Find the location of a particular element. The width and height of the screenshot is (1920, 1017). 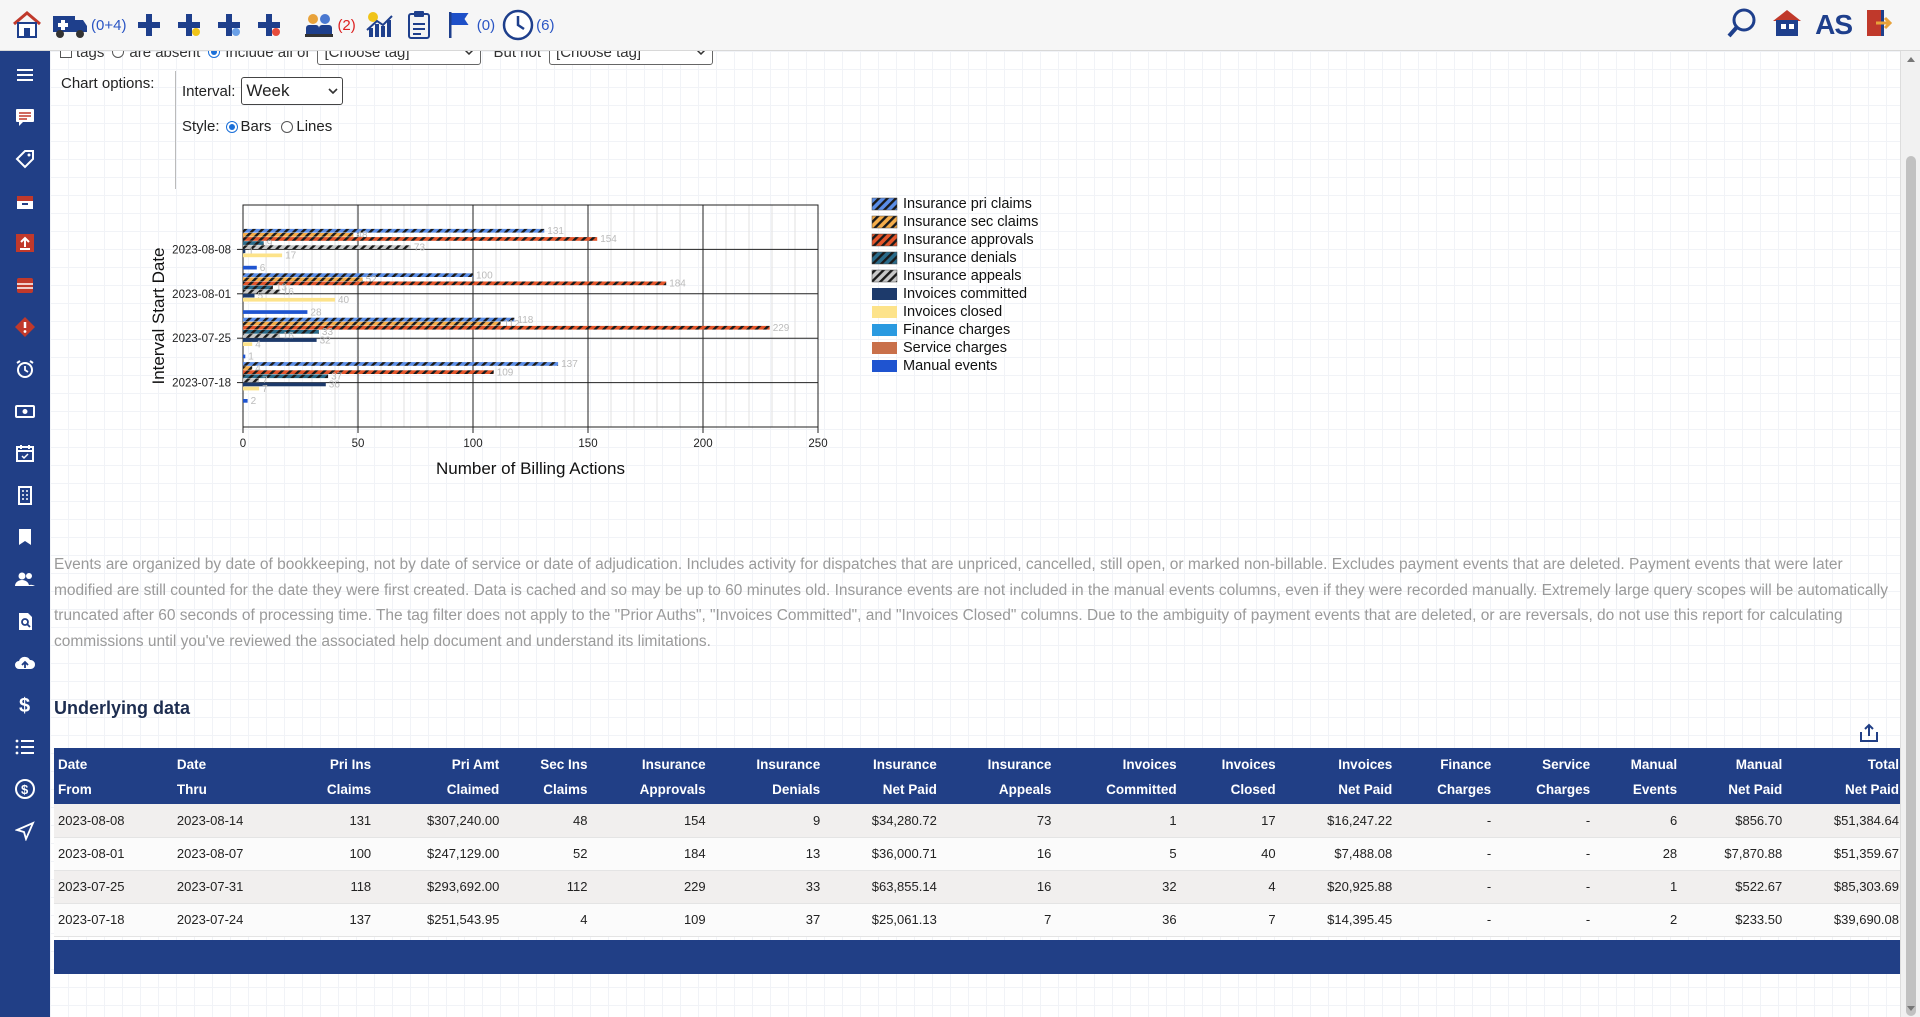

sidebar-item-alerts is located at coordinates (25, 327).